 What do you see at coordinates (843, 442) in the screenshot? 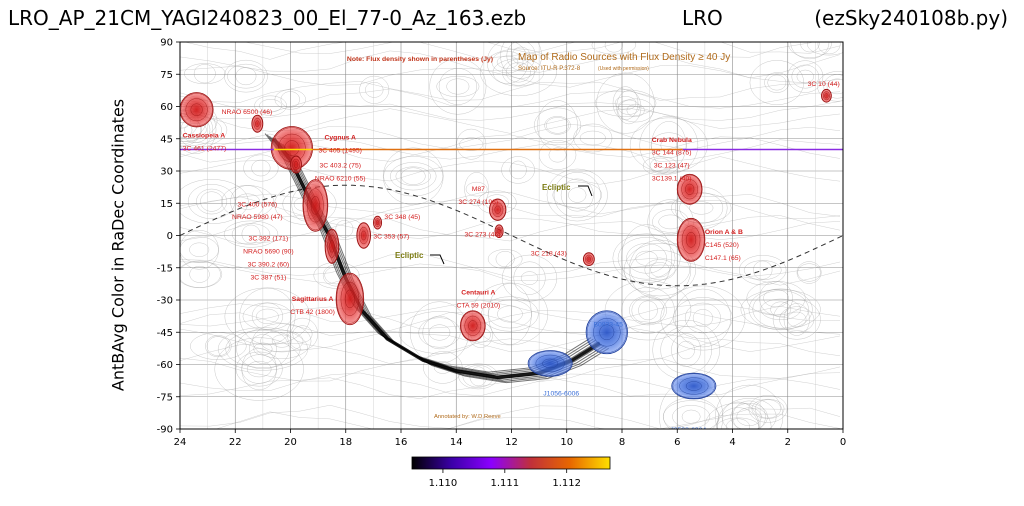
I see `x-tick-label: 0` at bounding box center [843, 442].